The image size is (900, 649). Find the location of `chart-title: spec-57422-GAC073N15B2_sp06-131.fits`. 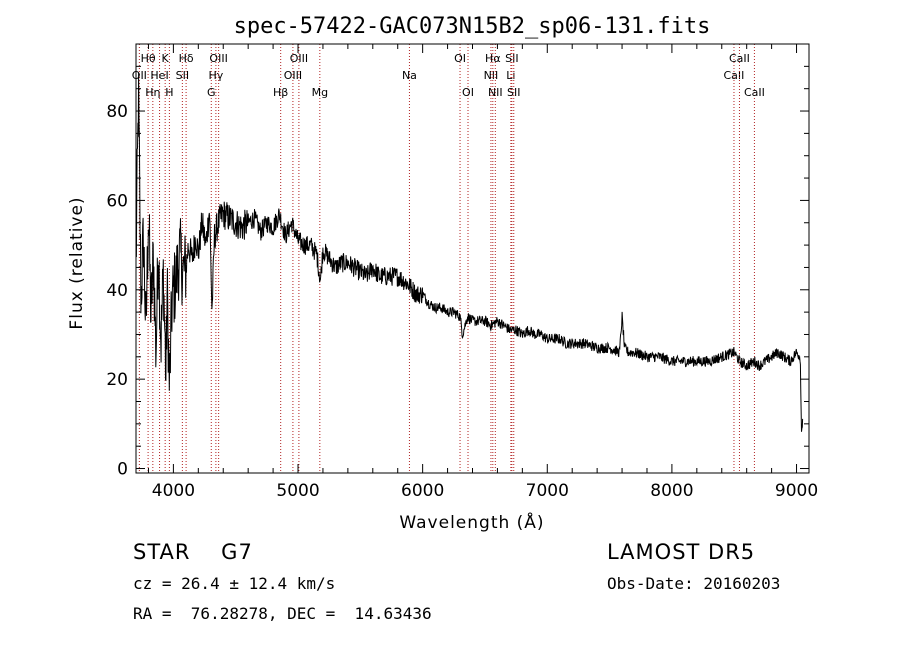

chart-title: spec-57422-GAC073N15B2_sp06-131.fits is located at coordinates (472, 26).